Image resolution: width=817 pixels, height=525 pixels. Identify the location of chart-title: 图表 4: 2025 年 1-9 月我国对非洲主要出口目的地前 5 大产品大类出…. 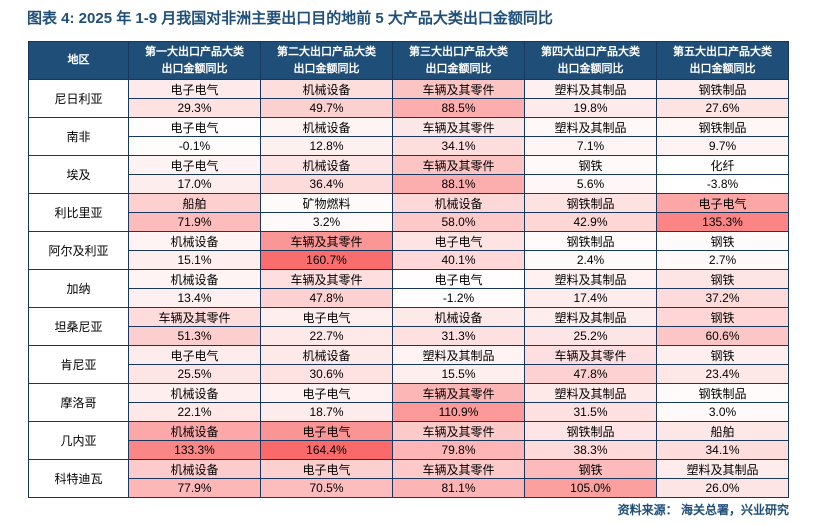
(290, 18).